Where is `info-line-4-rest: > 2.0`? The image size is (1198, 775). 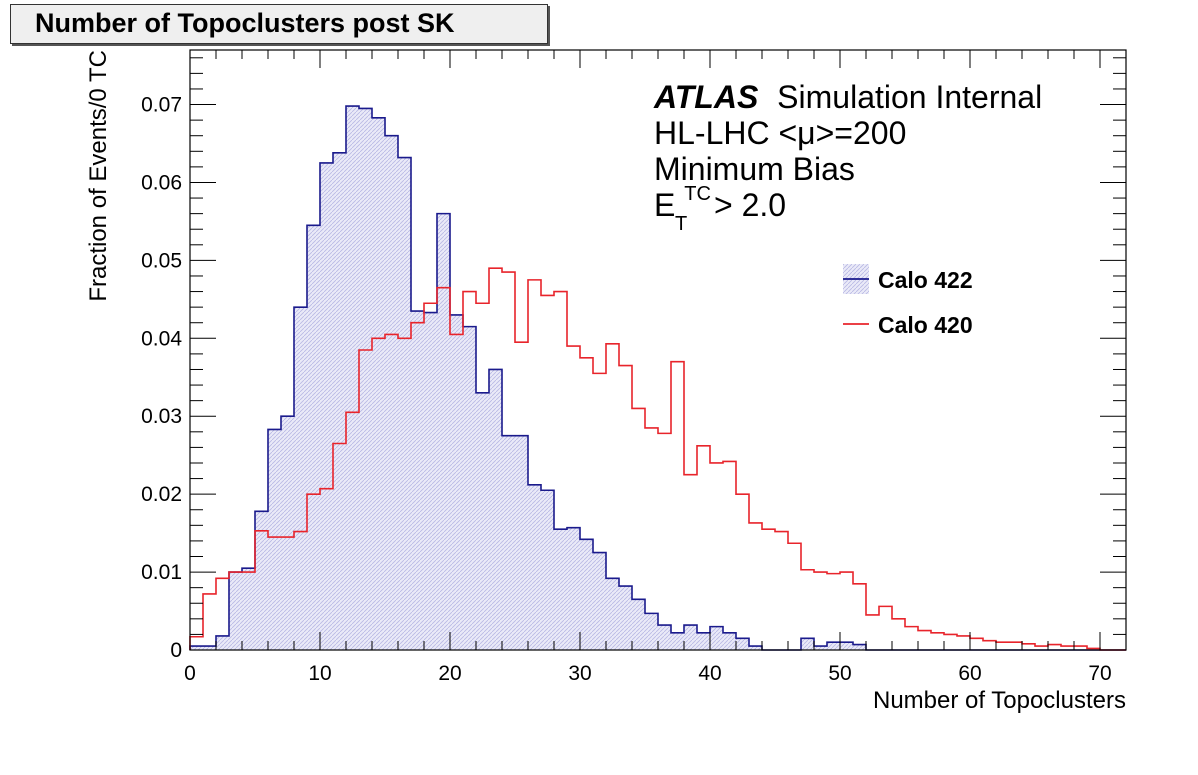
info-line-4-rest: > 2.0 is located at coordinates (750, 205).